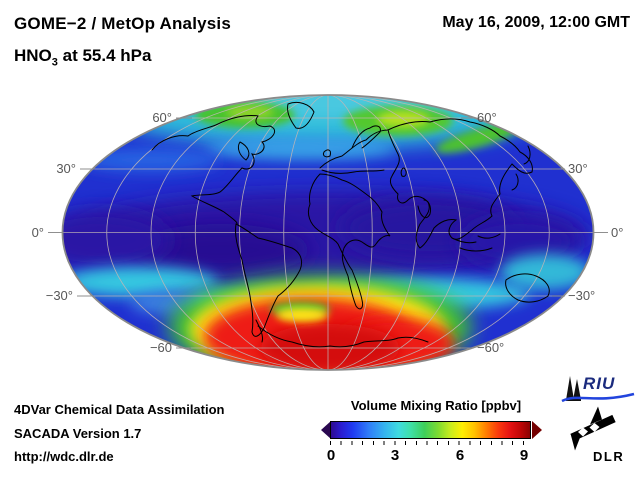  Describe the element at coordinates (395, 455) in the screenshot. I see `colorbar-tick-label: 3` at that location.